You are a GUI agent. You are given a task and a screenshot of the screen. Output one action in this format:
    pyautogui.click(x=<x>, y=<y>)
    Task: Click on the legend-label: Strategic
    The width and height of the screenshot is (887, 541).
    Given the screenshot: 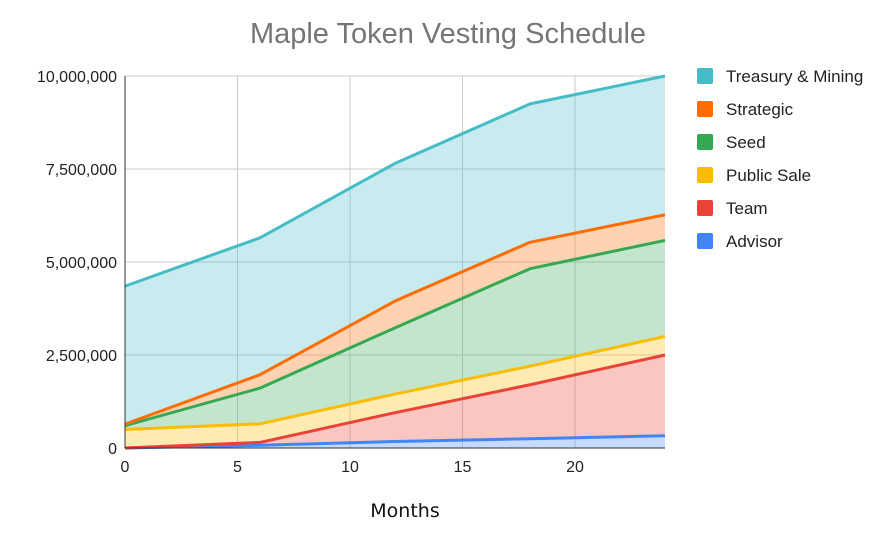 What is the action you would take?
    pyautogui.click(x=760, y=109)
    